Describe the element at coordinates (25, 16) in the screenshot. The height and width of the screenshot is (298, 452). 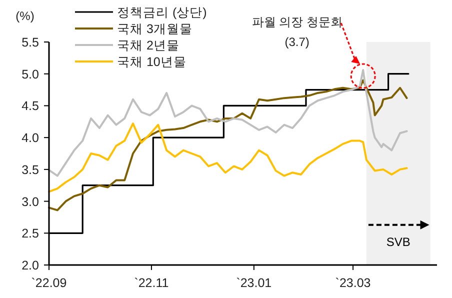
I see `y-axis-title: (%)` at that location.